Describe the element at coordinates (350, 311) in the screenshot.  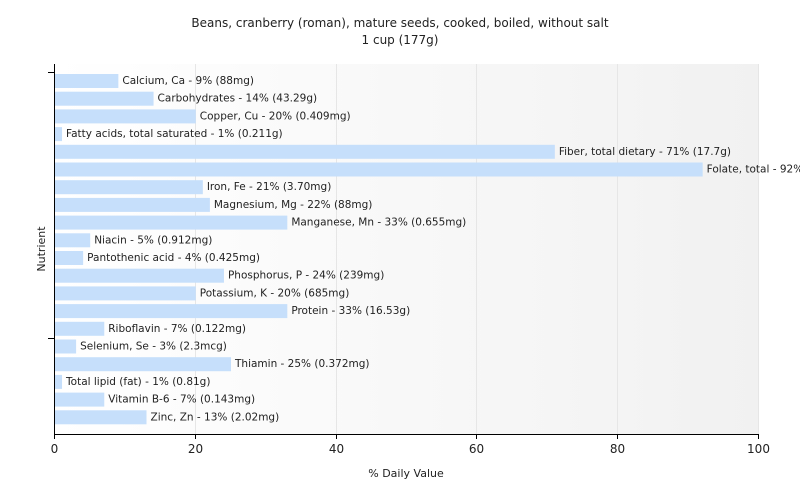
I see `bar-label-13: Protein - 33% (16.53g)` at that location.